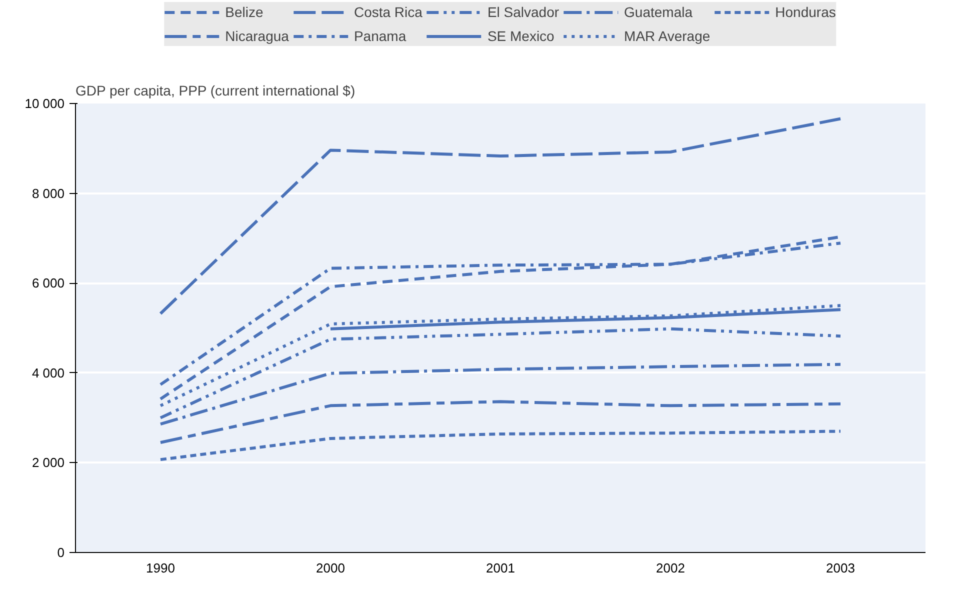 Image resolution: width=962 pixels, height=591 pixels. I want to click on x-tick-label: 2002, so click(670, 568).